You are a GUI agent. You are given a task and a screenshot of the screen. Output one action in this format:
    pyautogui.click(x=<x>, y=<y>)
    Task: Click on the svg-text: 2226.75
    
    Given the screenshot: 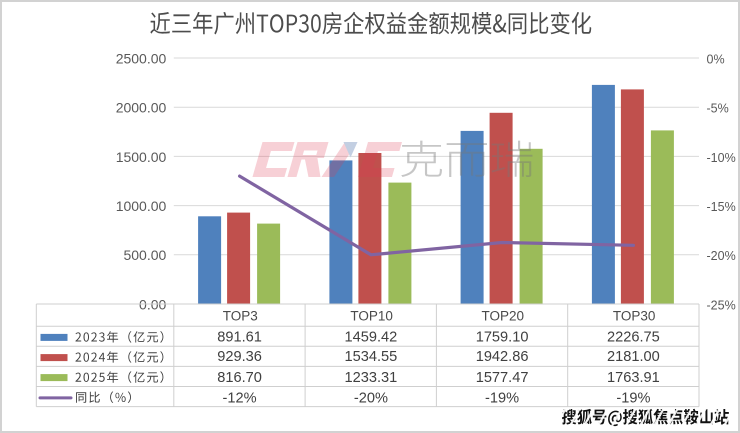 What is the action you would take?
    pyautogui.click(x=633, y=337)
    